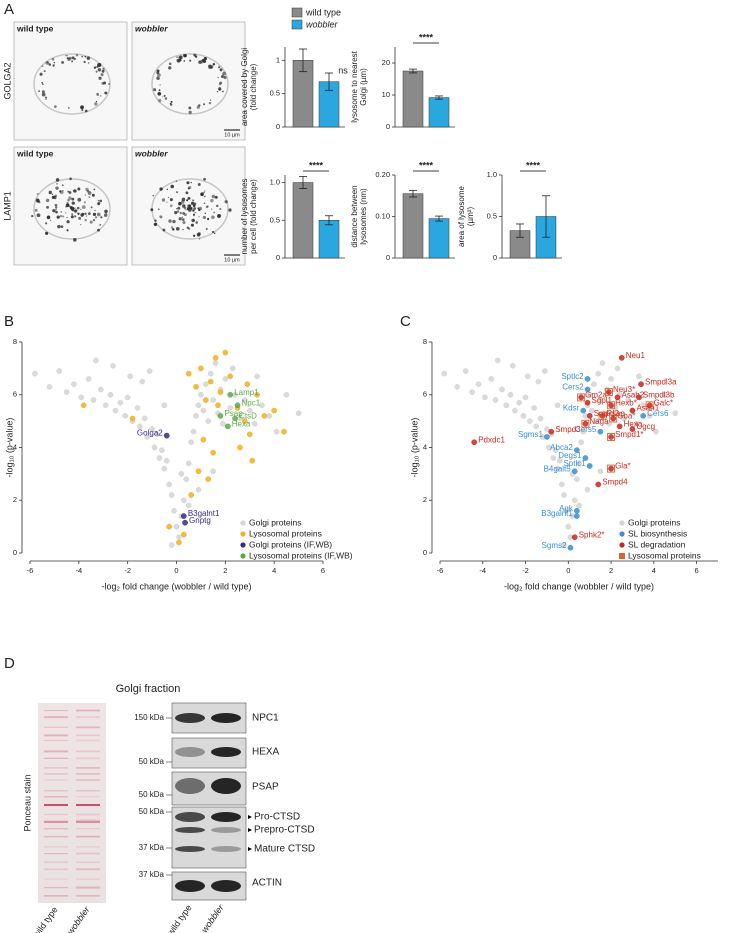 This screenshot has width=729, height=933. What do you see at coordinates (611, 437) in the screenshot?
I see `point-square` at bounding box center [611, 437].